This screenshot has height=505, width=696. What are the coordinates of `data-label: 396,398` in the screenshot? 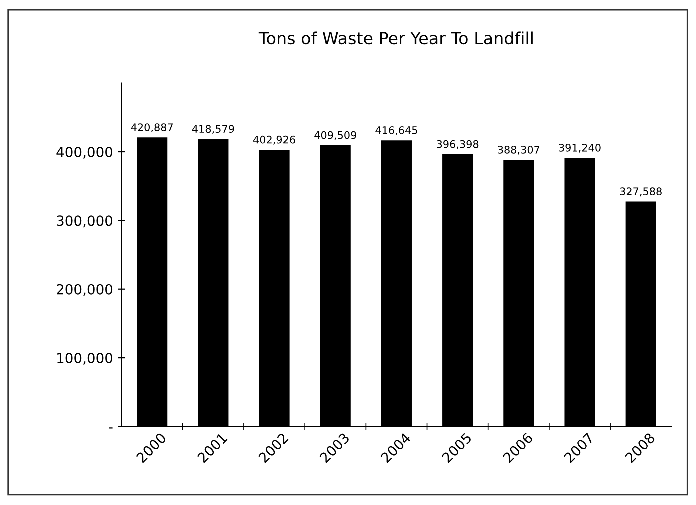 It's located at (458, 145).